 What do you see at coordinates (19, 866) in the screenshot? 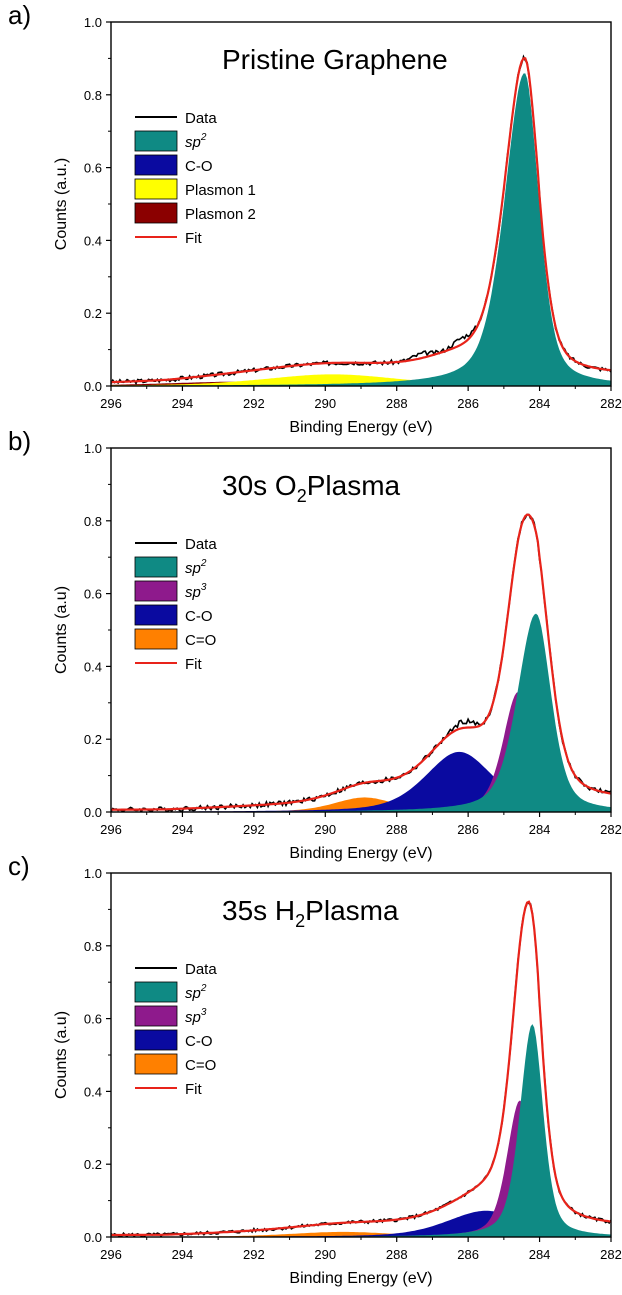
I see `panel-label: c)` at bounding box center [19, 866].